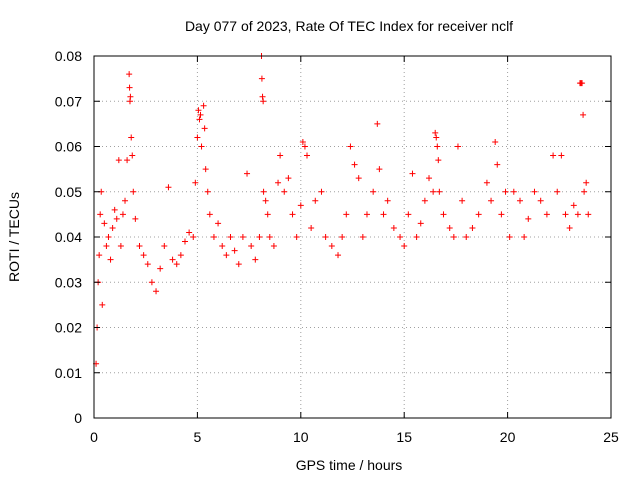 This screenshot has height=480, width=640. What do you see at coordinates (14, 237) in the screenshot?
I see `y-axis-label: ROTI / TECUs` at bounding box center [14, 237].